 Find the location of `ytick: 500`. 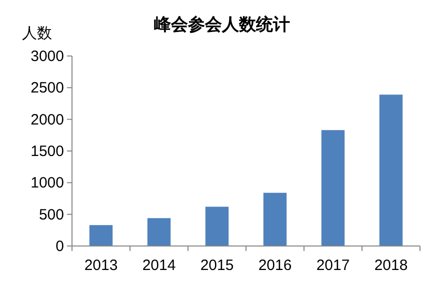

ytick: 500 is located at coordinates (51, 215).